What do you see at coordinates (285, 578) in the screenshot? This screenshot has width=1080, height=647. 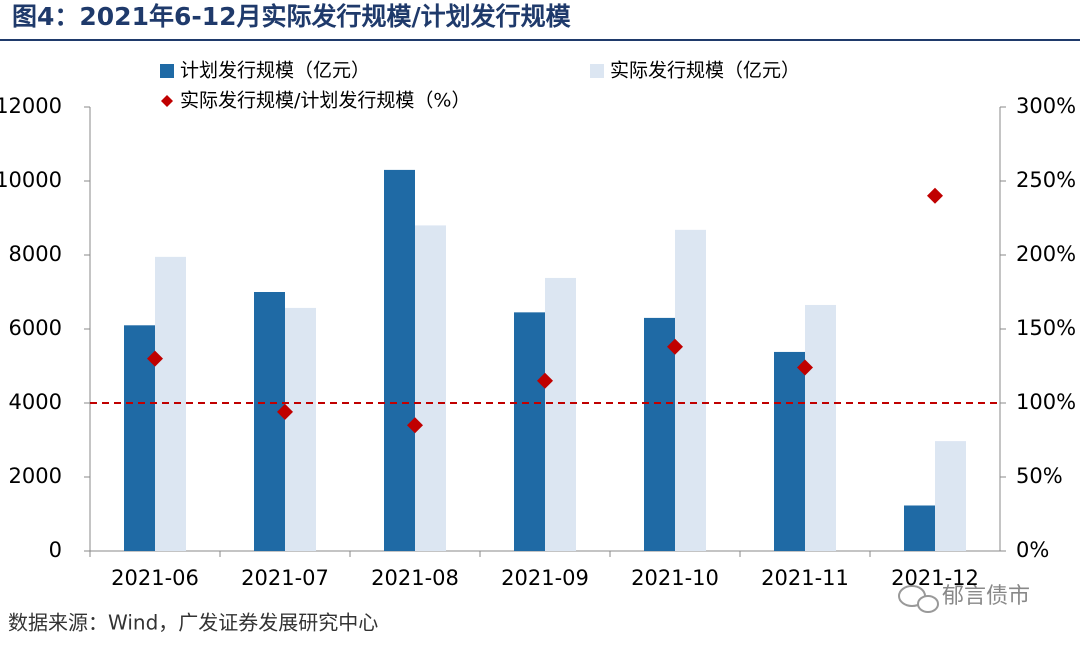 I see `x-tick-label: 2021-07` at bounding box center [285, 578].